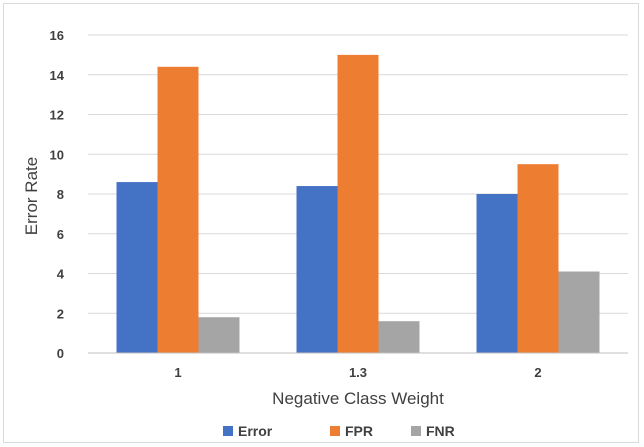 This screenshot has width=644, height=447. What do you see at coordinates (57, 115) in the screenshot?
I see `y-tick-label: 12` at bounding box center [57, 115].